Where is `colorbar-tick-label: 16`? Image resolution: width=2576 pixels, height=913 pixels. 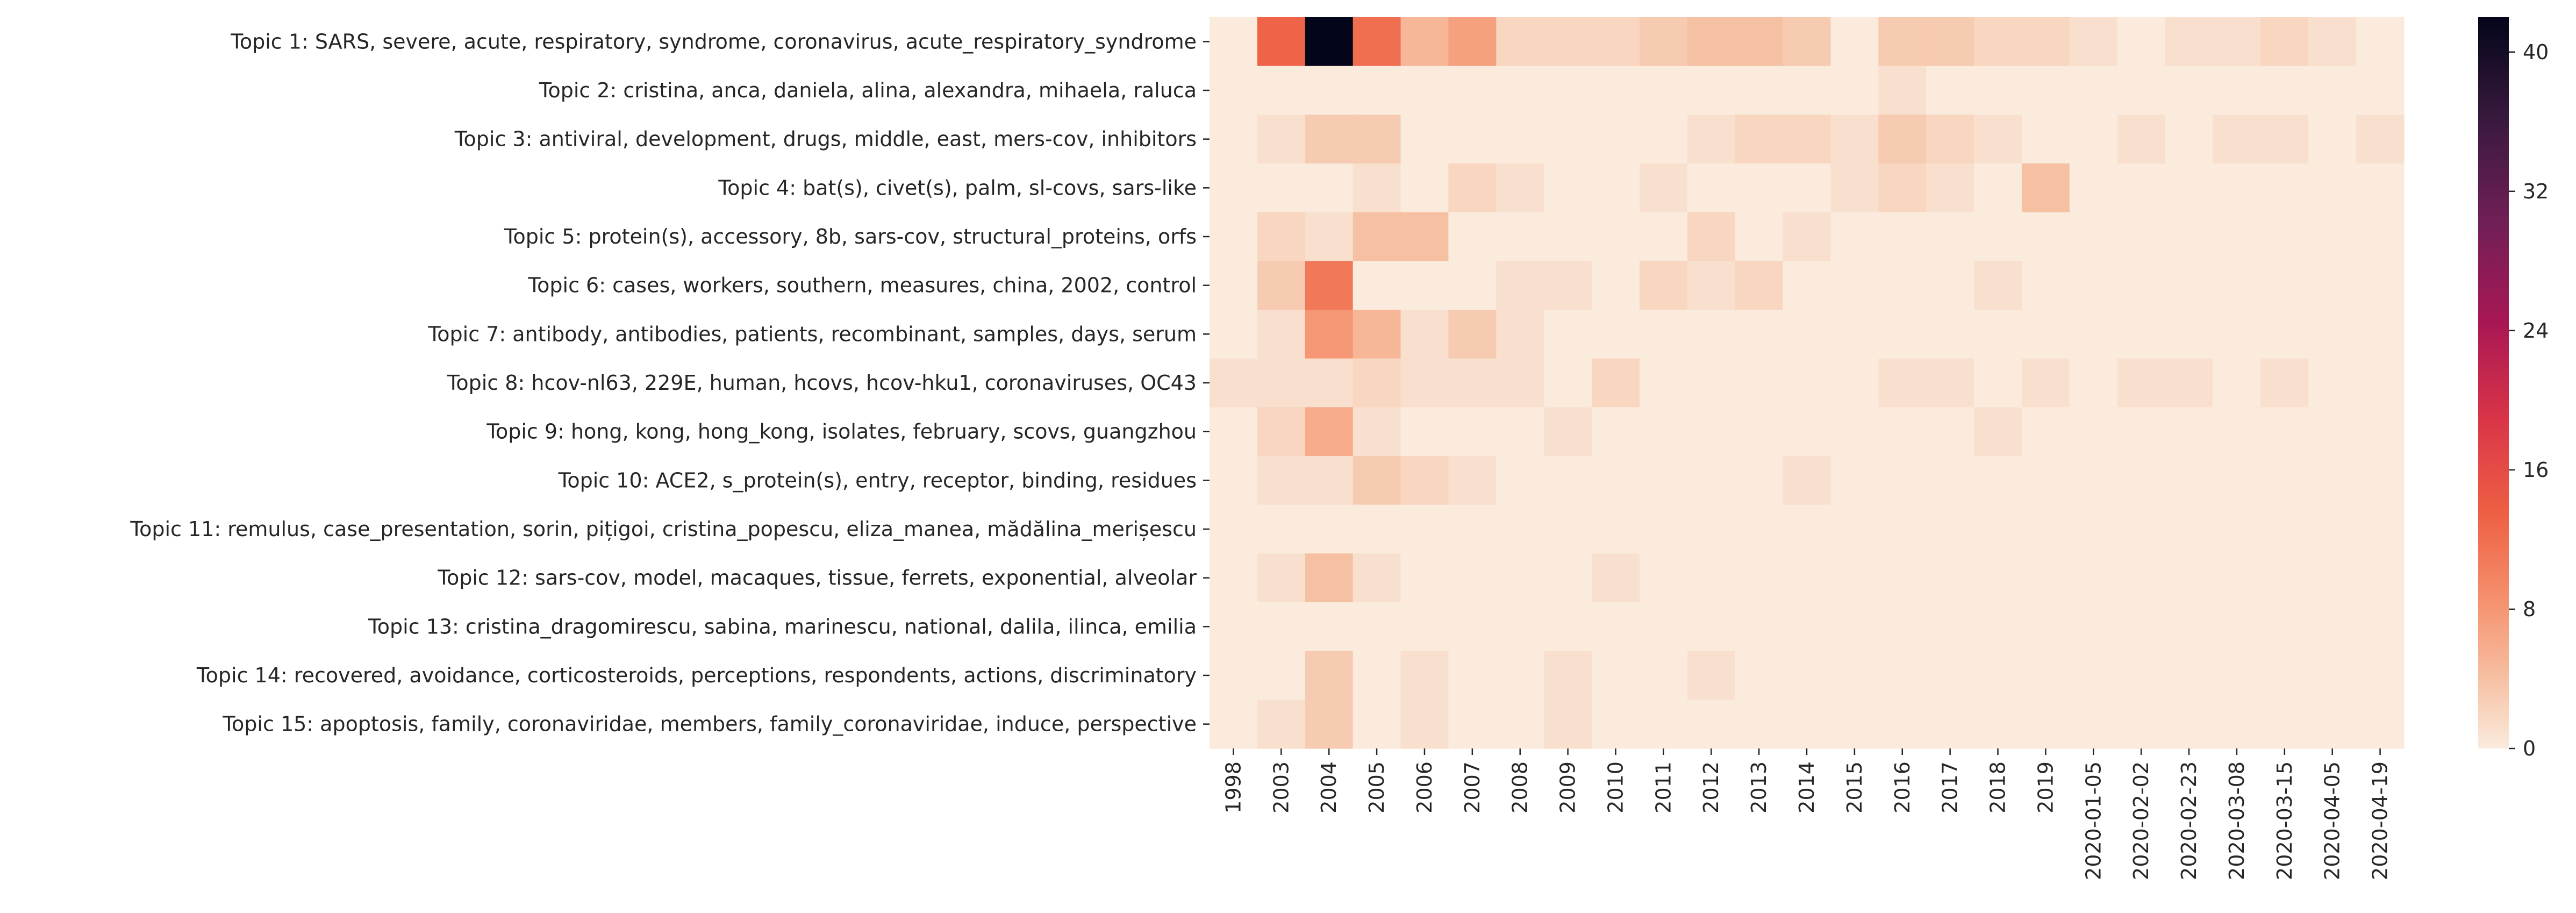 colorbar-tick-label: 16 is located at coordinates (2536, 470).